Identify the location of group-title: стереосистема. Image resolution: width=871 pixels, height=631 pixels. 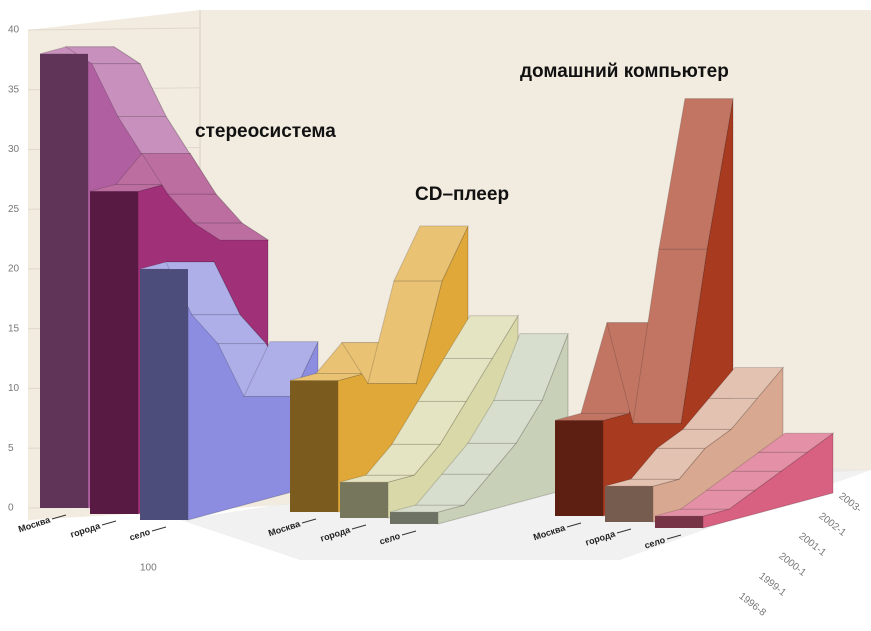
(265, 131).